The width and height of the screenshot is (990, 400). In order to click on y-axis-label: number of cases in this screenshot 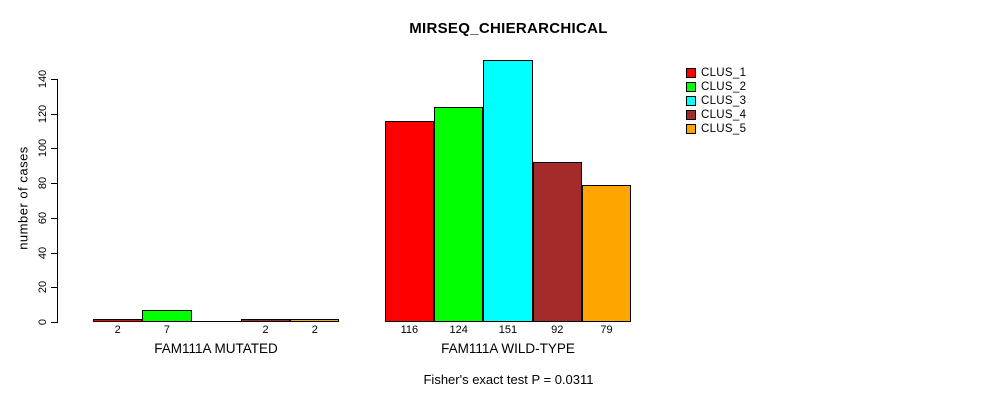, I will do `click(23, 198)`.